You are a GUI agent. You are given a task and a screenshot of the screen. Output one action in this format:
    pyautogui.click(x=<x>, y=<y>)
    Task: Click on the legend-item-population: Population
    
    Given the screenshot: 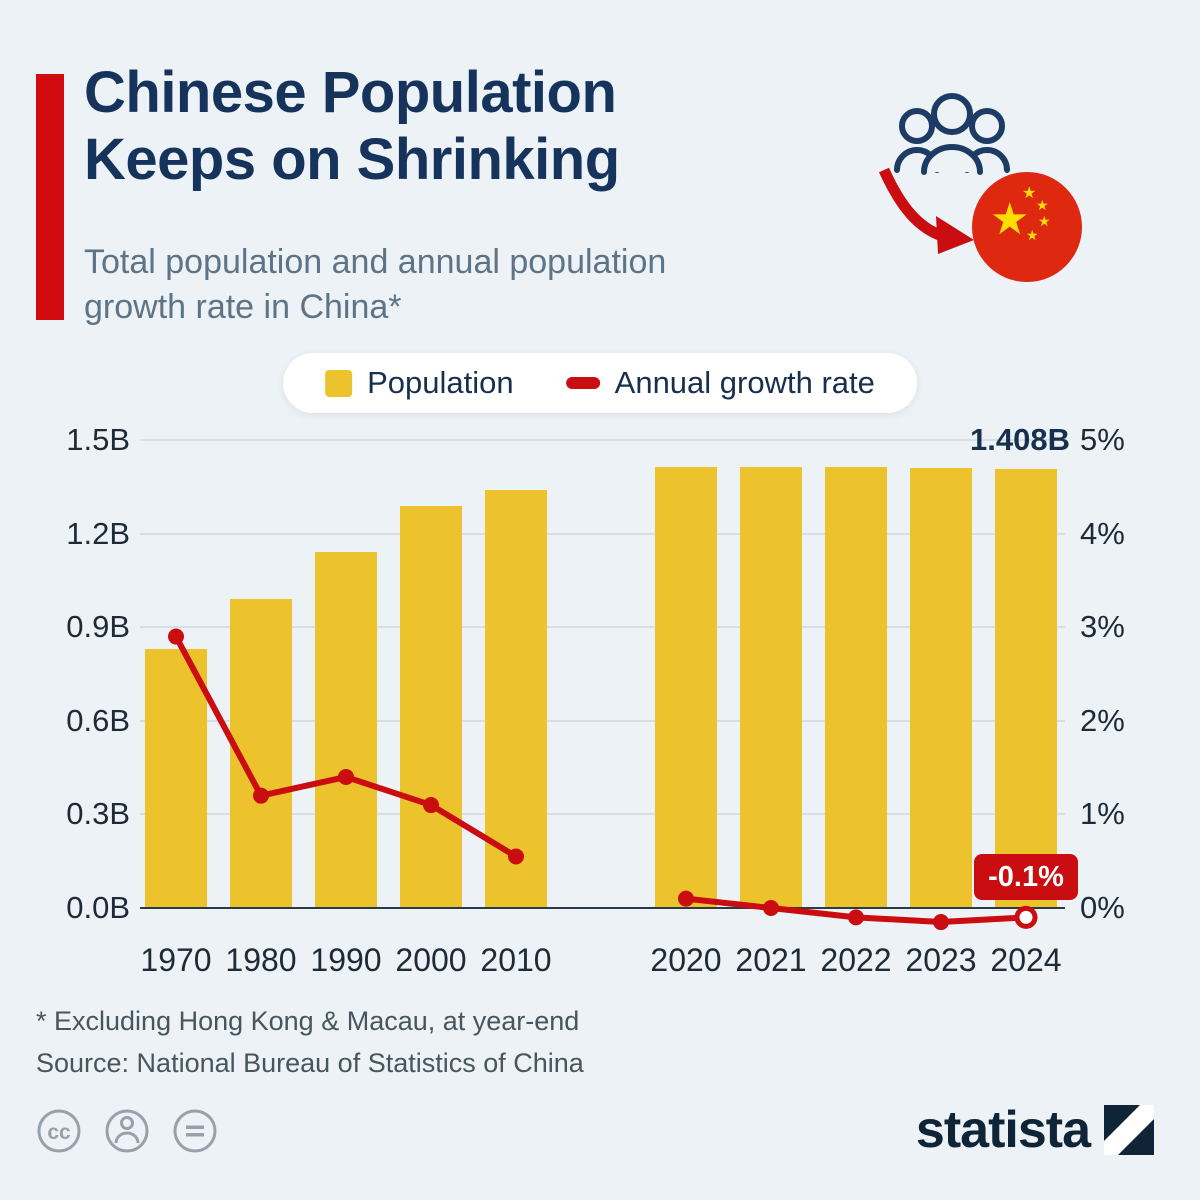 What is the action you would take?
    pyautogui.click(x=419, y=383)
    